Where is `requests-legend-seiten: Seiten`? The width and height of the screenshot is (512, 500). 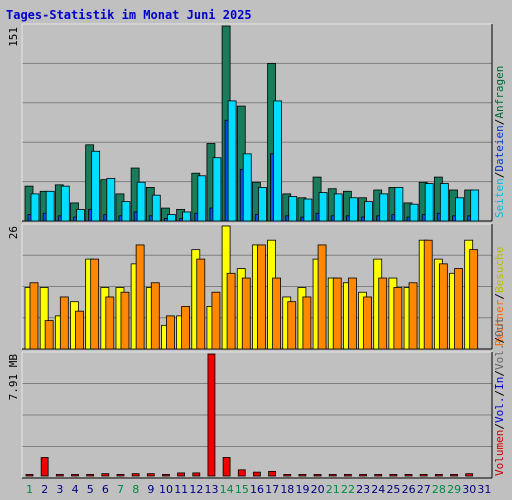 requests-legend-seiten: Seiten is located at coordinates (499, 198).